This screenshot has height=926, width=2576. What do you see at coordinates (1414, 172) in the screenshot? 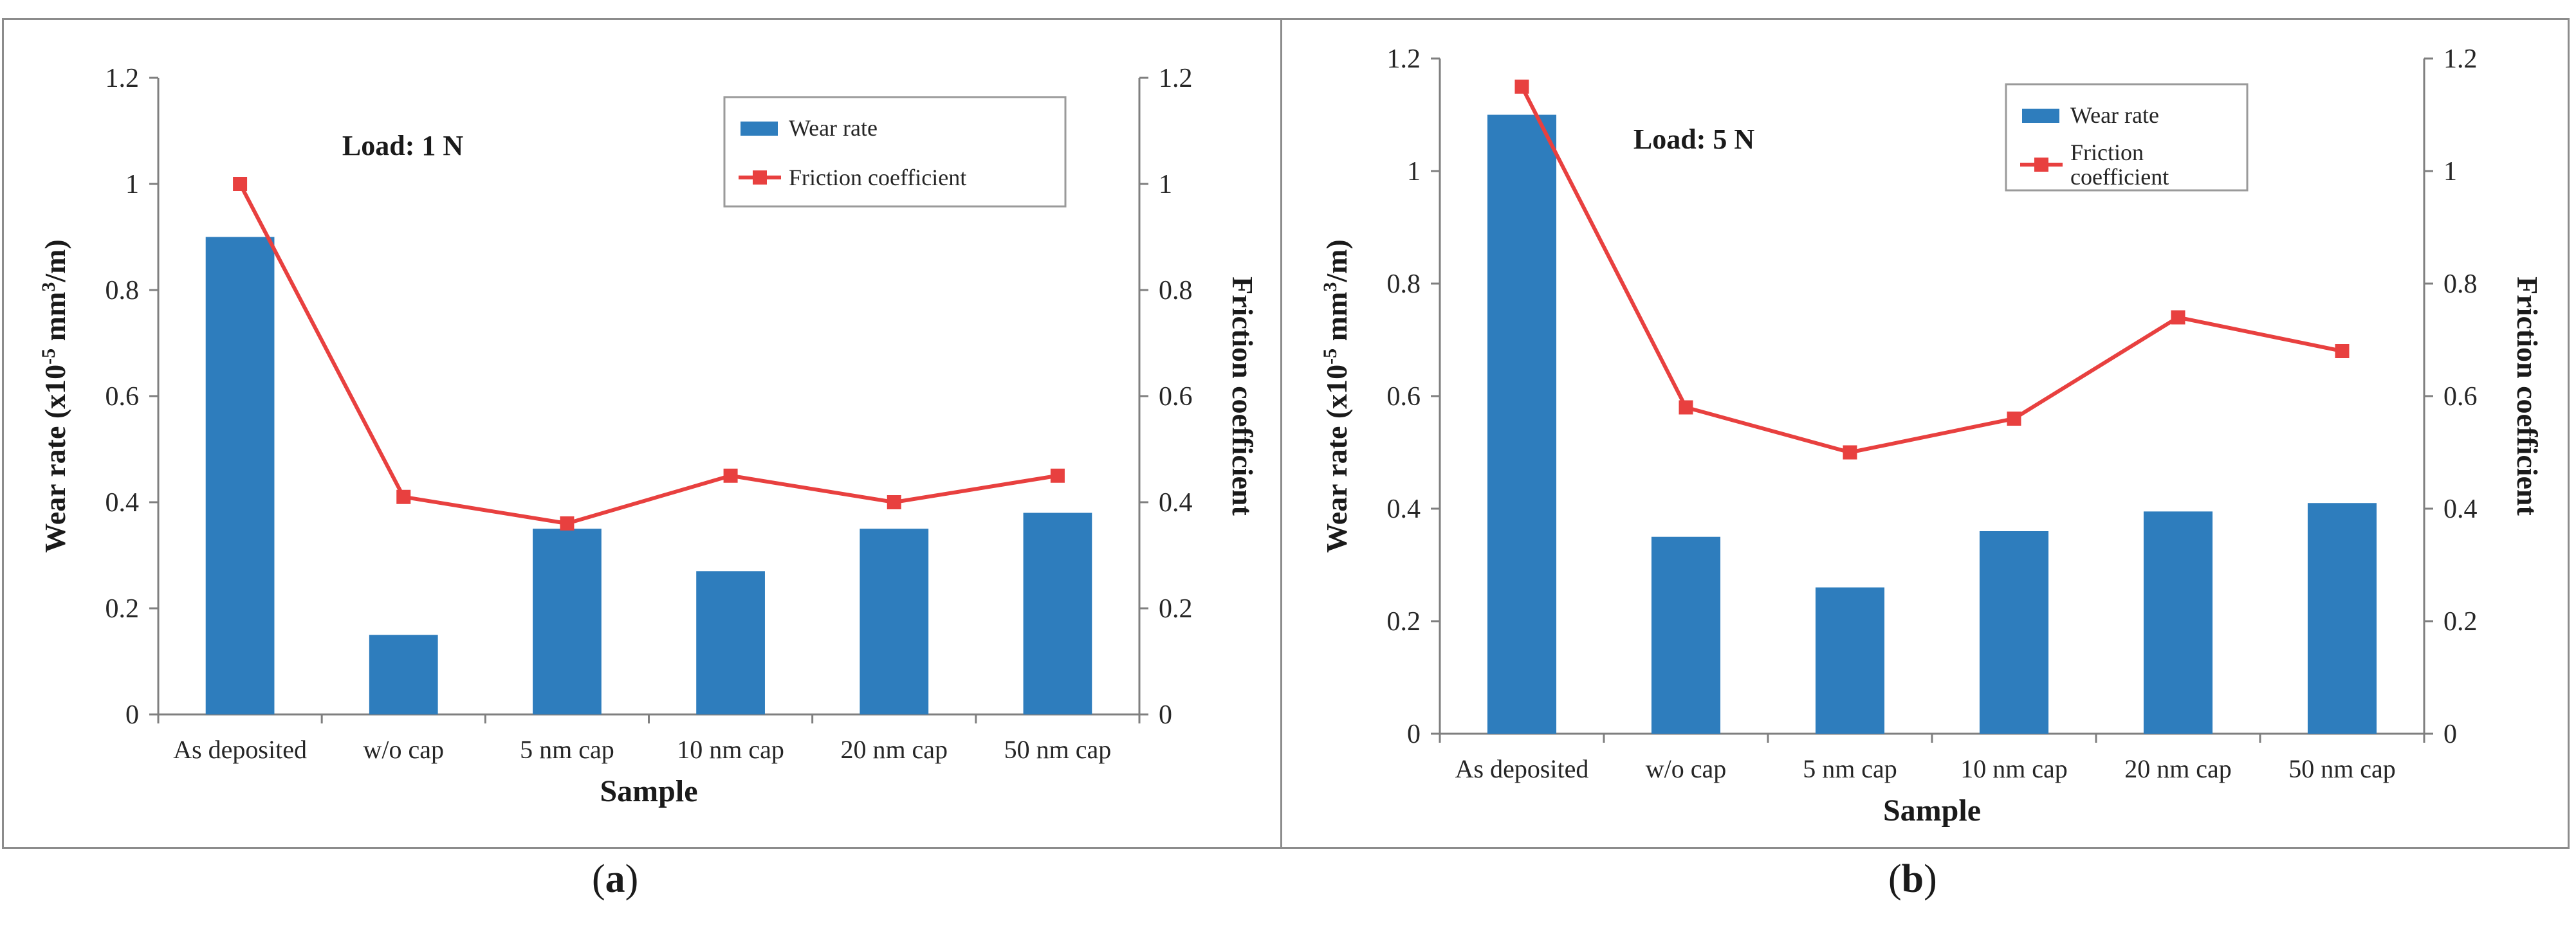
I see `y-tick-label-left-b: 1` at bounding box center [1414, 172].